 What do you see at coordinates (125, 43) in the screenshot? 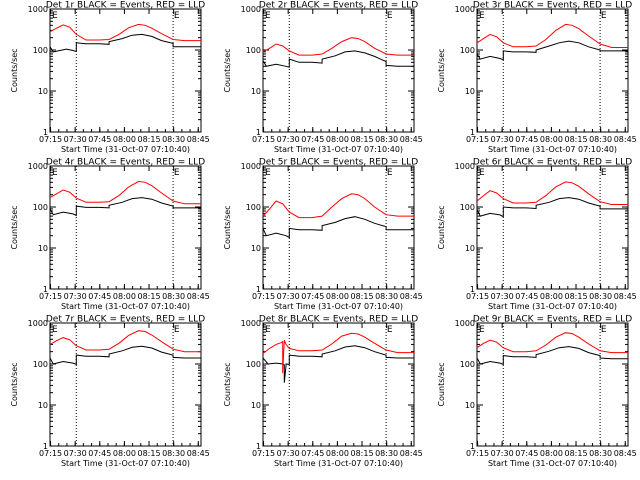
I see `series-line-events` at bounding box center [125, 43].